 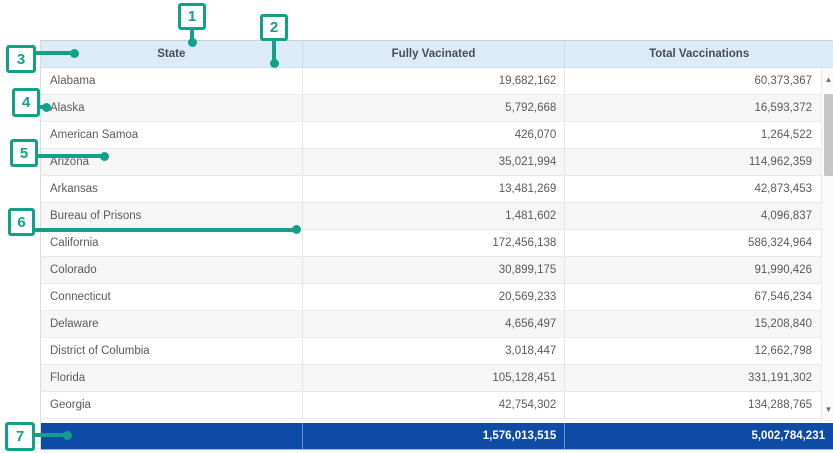 I want to click on fully-vaccinated-cell: 35,021,994, so click(x=434, y=162).